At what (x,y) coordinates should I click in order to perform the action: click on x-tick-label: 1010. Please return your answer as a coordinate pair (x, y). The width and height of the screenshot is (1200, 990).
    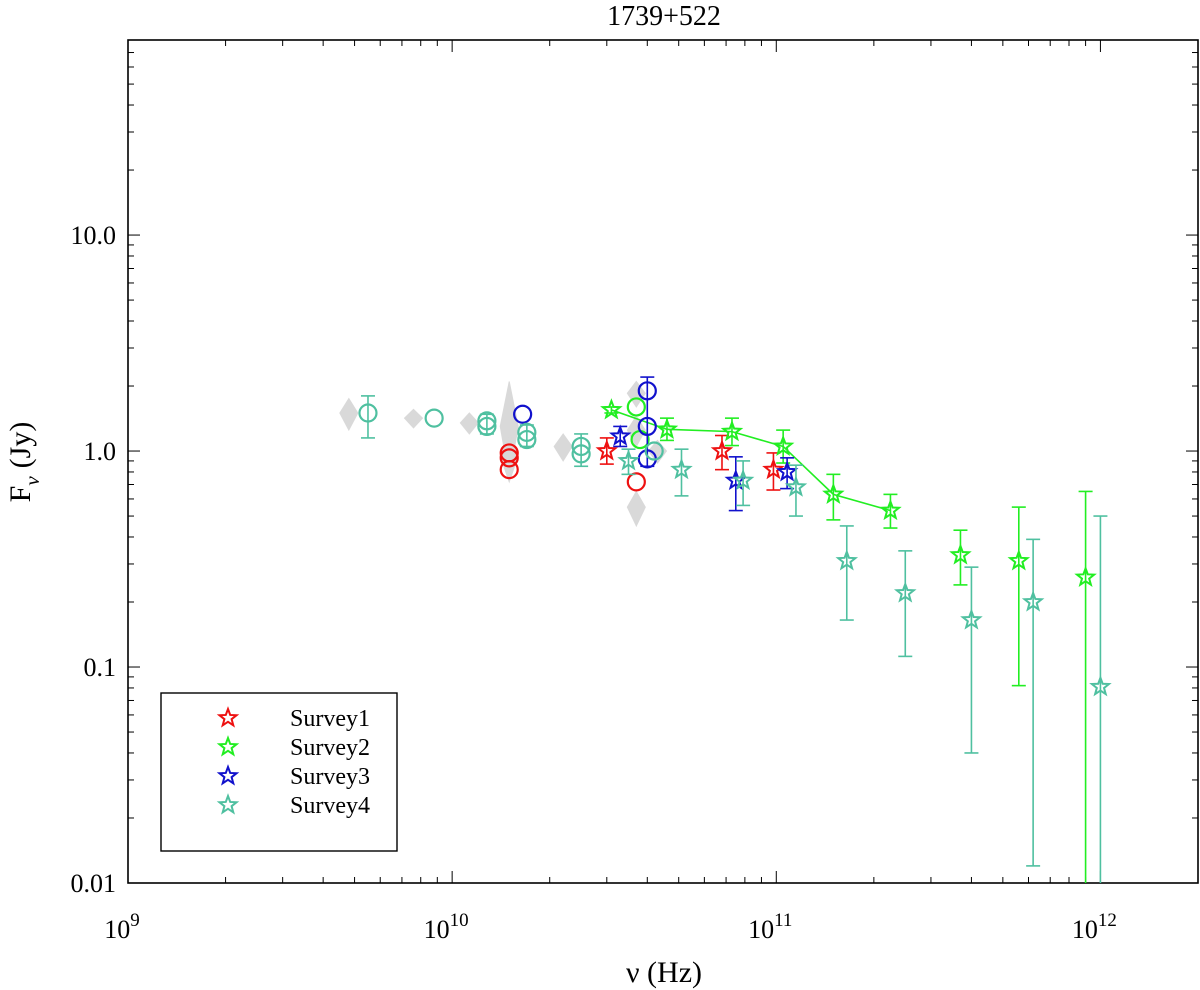
    Looking at the image, I should click on (446, 927).